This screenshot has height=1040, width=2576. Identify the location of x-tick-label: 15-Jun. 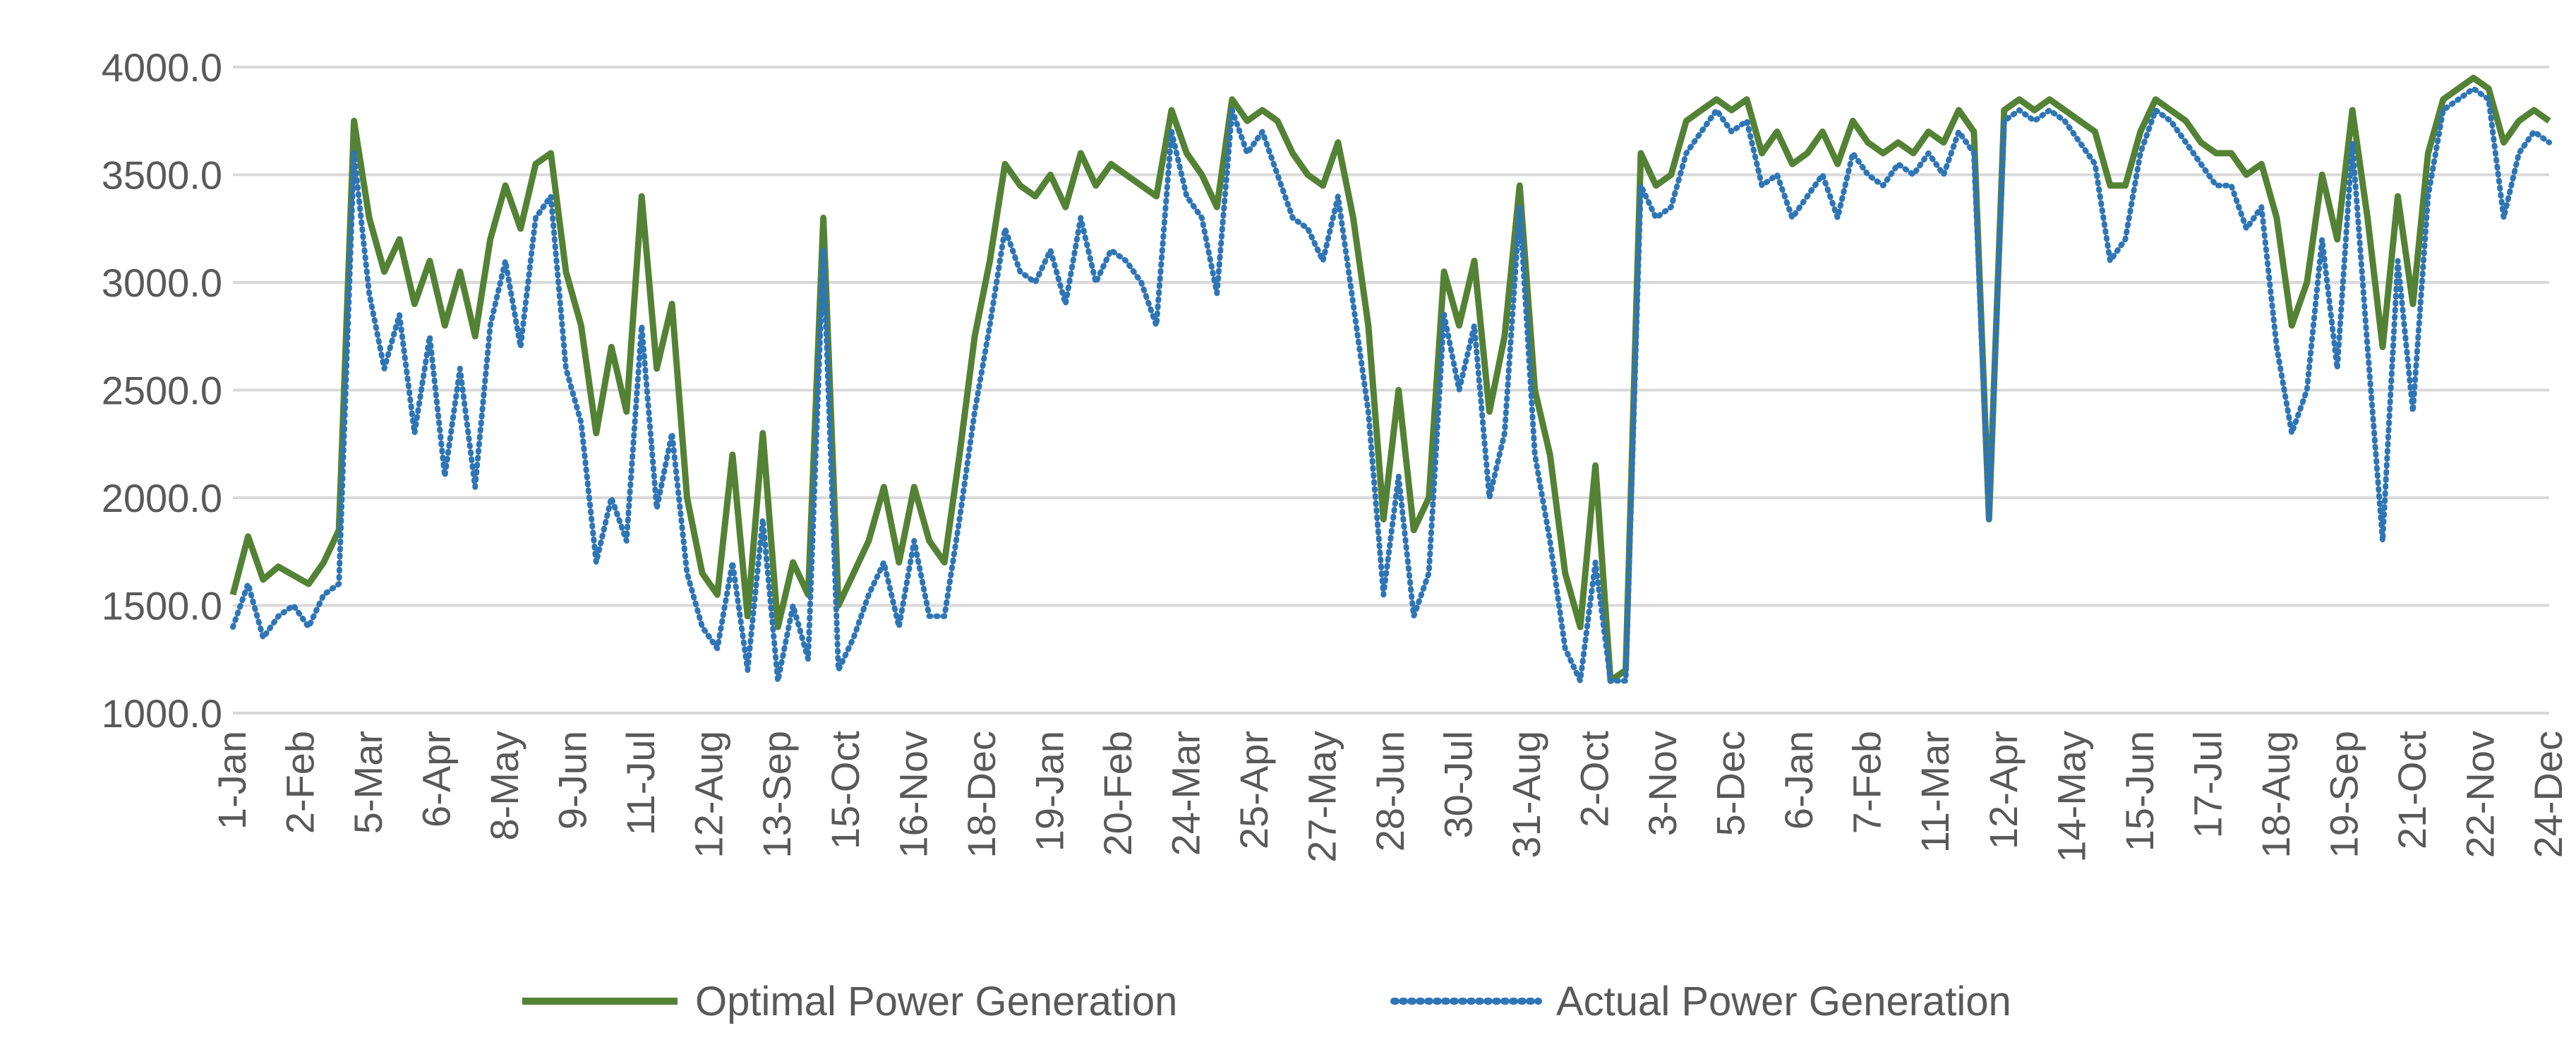
(2139, 791).